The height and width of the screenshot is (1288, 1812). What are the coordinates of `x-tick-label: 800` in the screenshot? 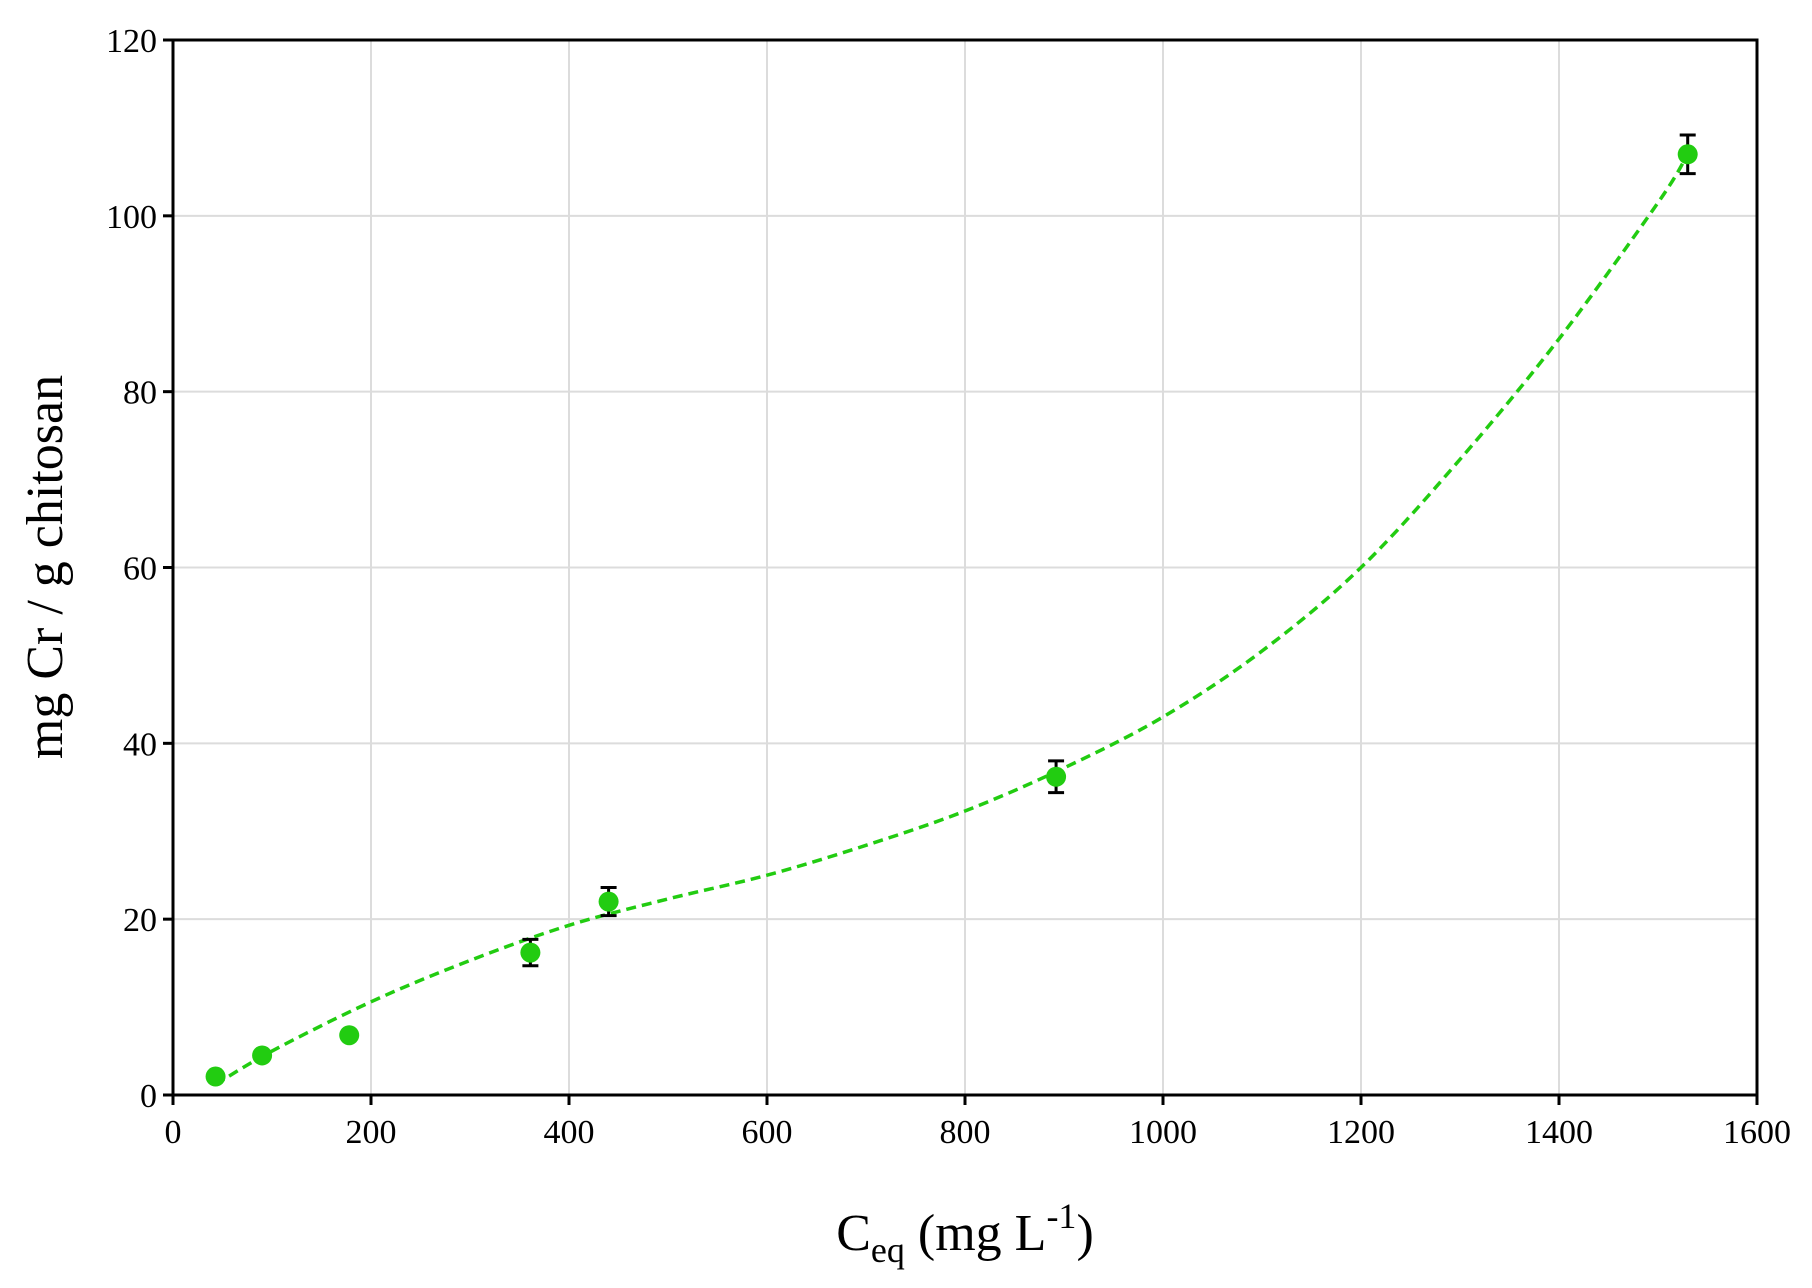 It's located at (965, 1132).